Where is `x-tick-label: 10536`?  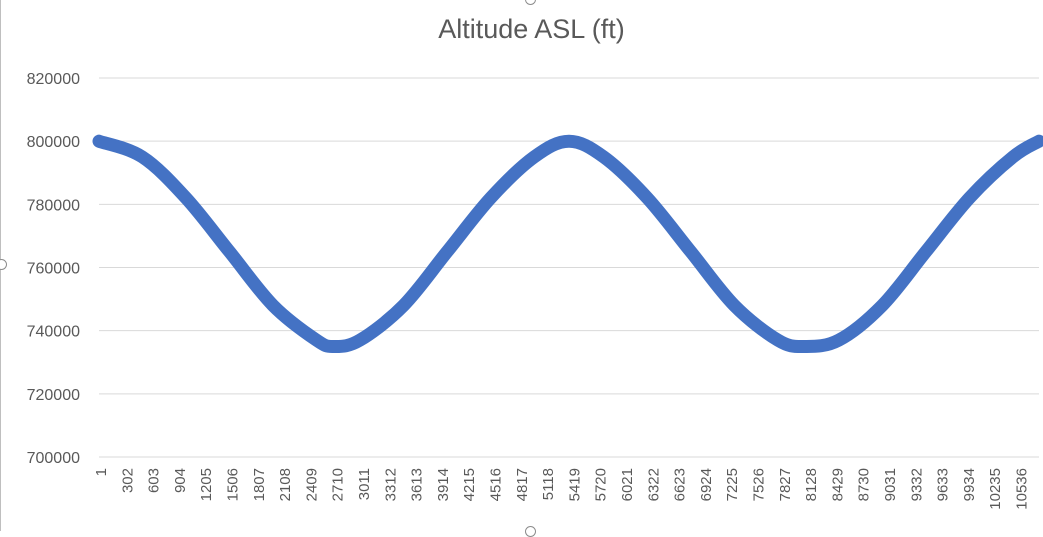
x-tick-label: 10536 is located at coordinates (1022, 489).